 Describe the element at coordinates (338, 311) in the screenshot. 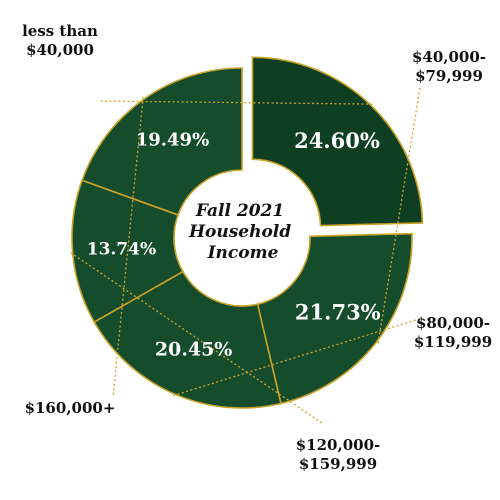

I see `slice-value-label: 21.73%` at that location.